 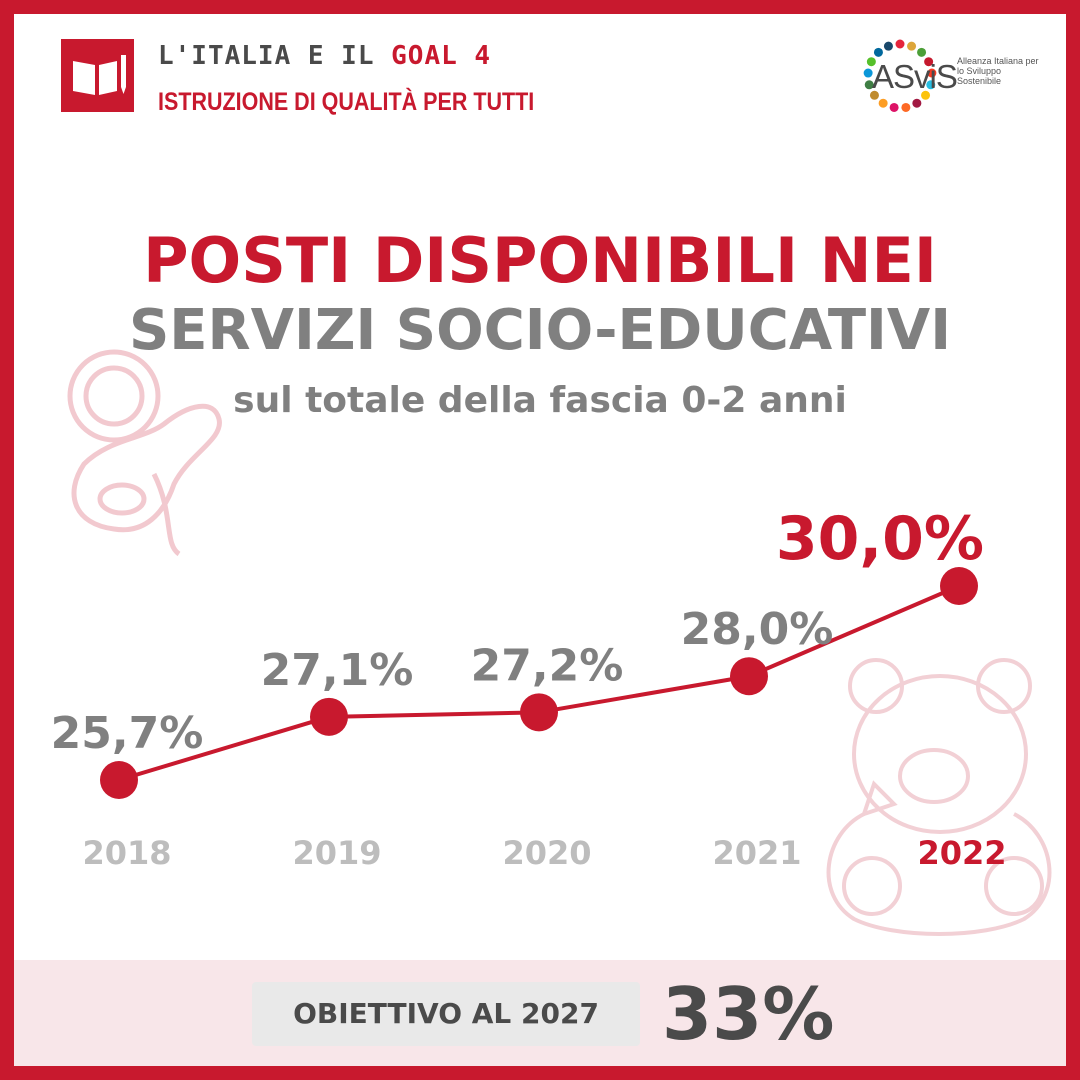 I want to click on target-label: OBIETTIVO AL 2027, so click(x=446, y=1013).